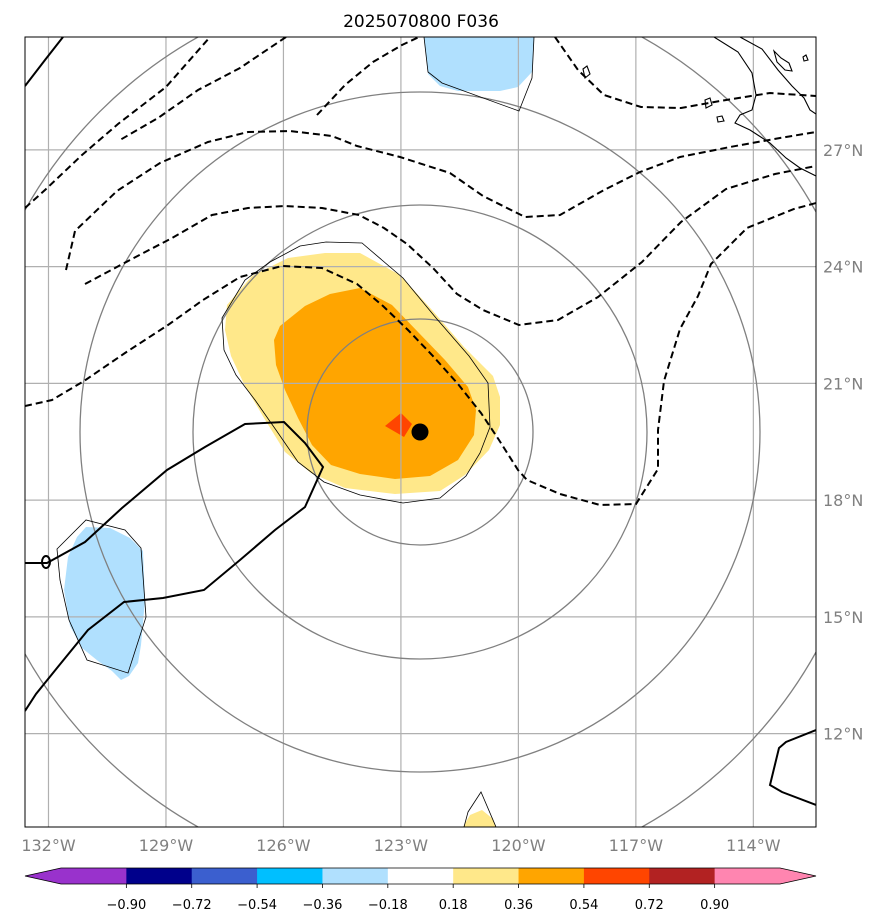  I want to click on colorbar-tick-label: −0.72, so click(192, 905).